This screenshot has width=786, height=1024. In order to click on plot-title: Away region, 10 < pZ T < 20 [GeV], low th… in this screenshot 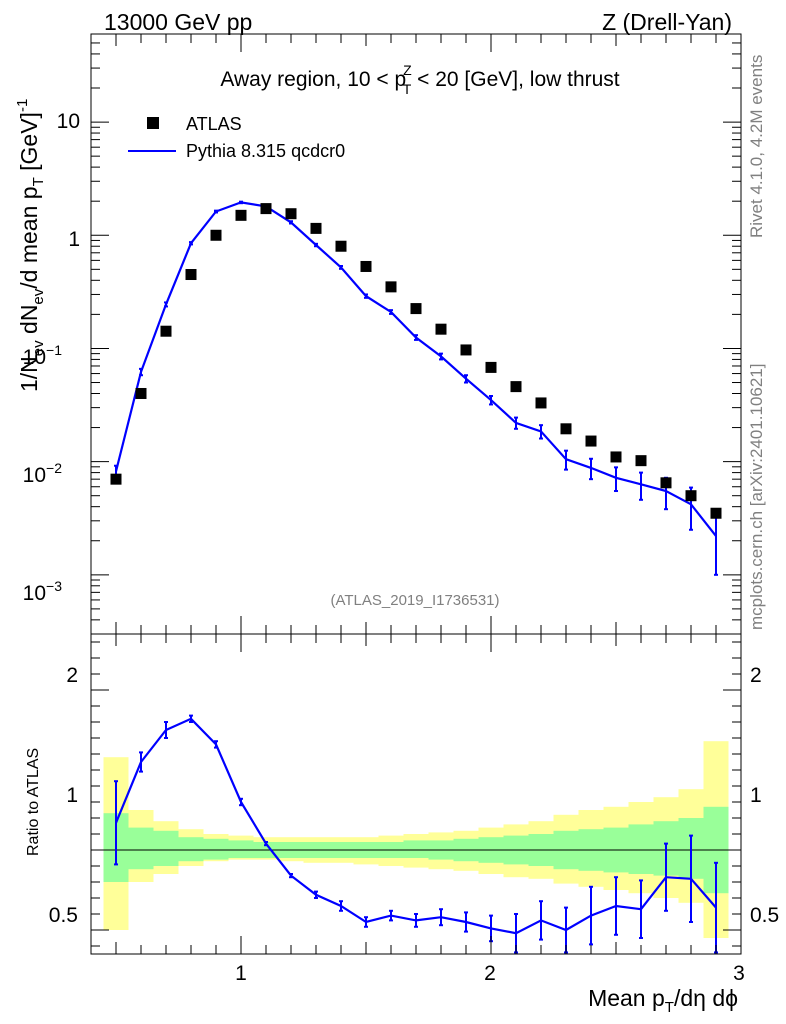, I will do `click(419, 79)`.